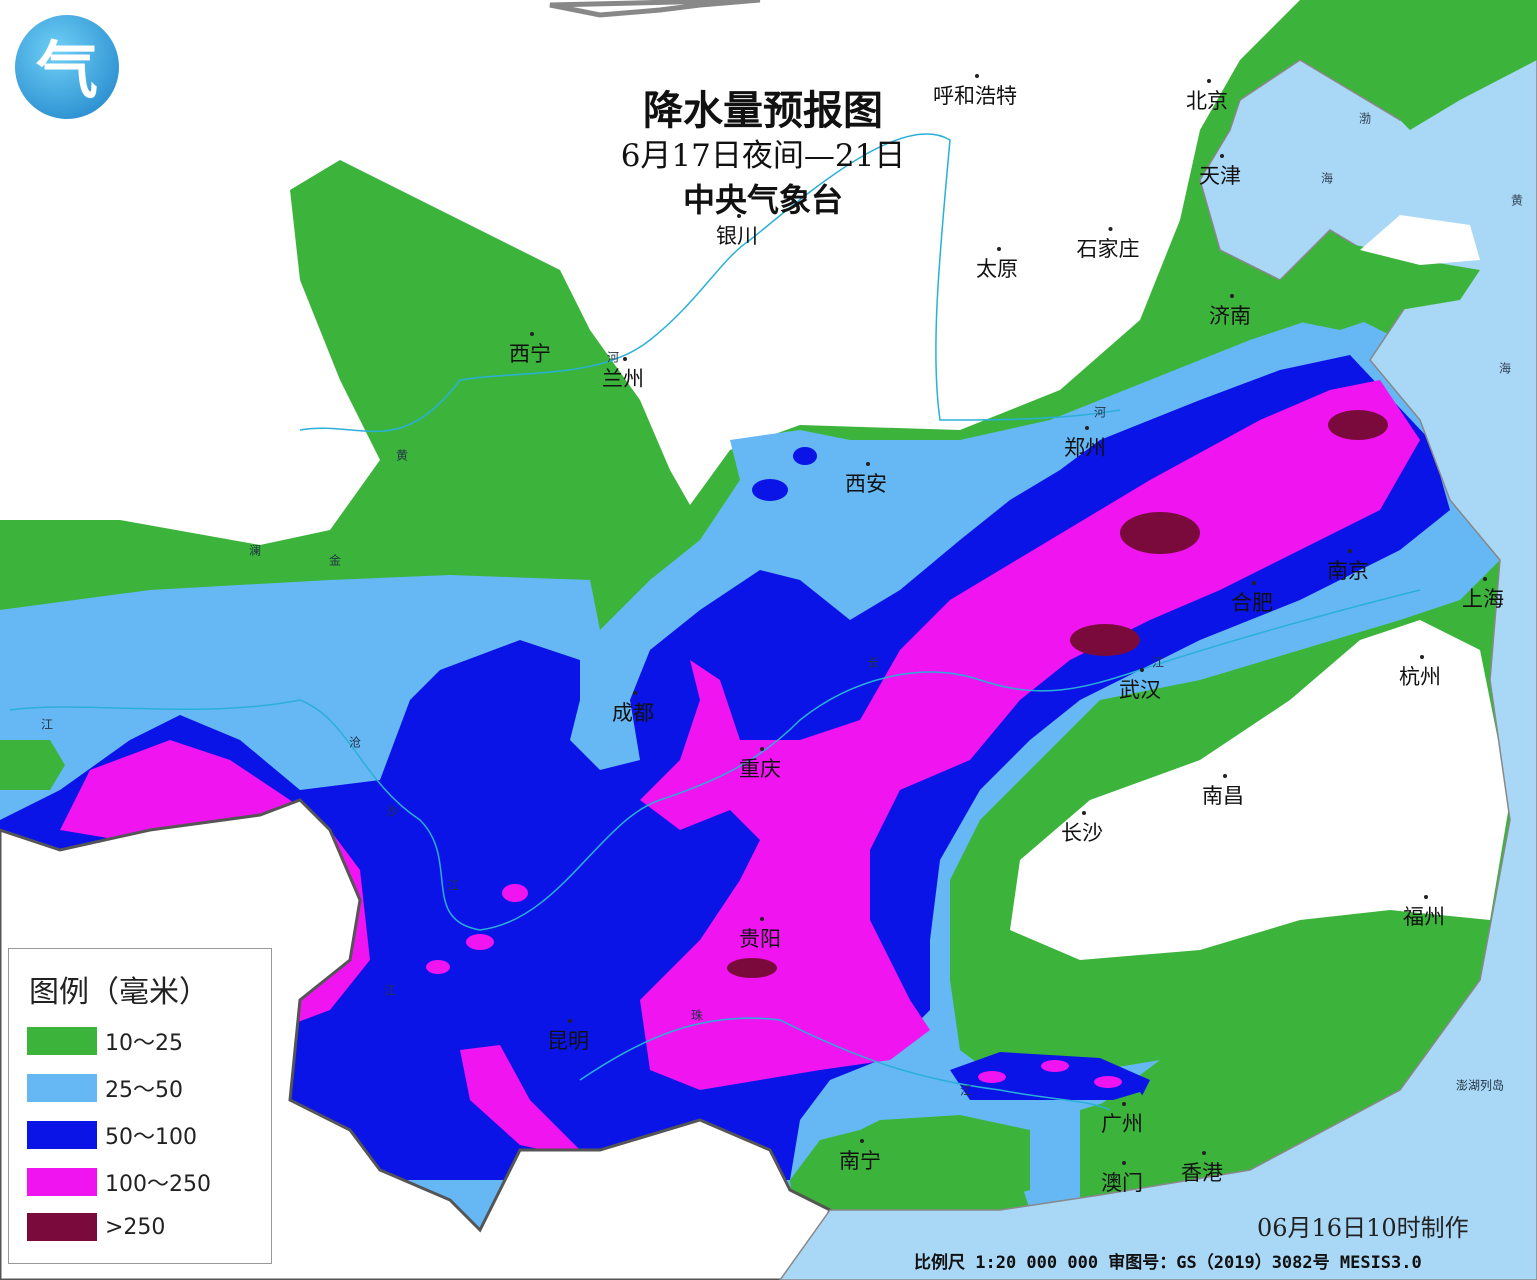 The width and height of the screenshot is (1537, 1280). Describe the element at coordinates (1468, 75) in the screenshot. I see `liaodong-peninsula` at that location.